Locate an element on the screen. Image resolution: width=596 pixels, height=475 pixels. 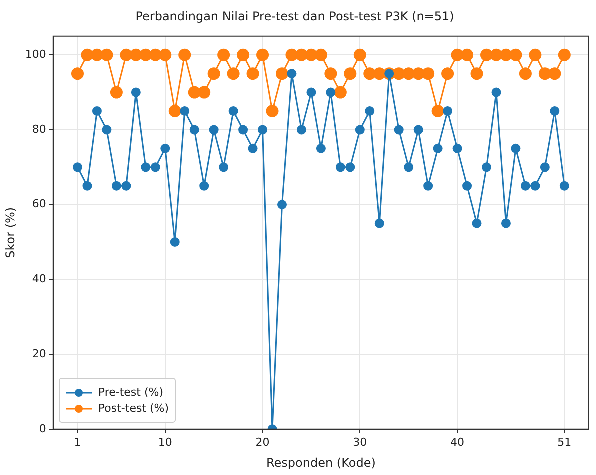
x-tick-label: 51 is located at coordinates (565, 442).